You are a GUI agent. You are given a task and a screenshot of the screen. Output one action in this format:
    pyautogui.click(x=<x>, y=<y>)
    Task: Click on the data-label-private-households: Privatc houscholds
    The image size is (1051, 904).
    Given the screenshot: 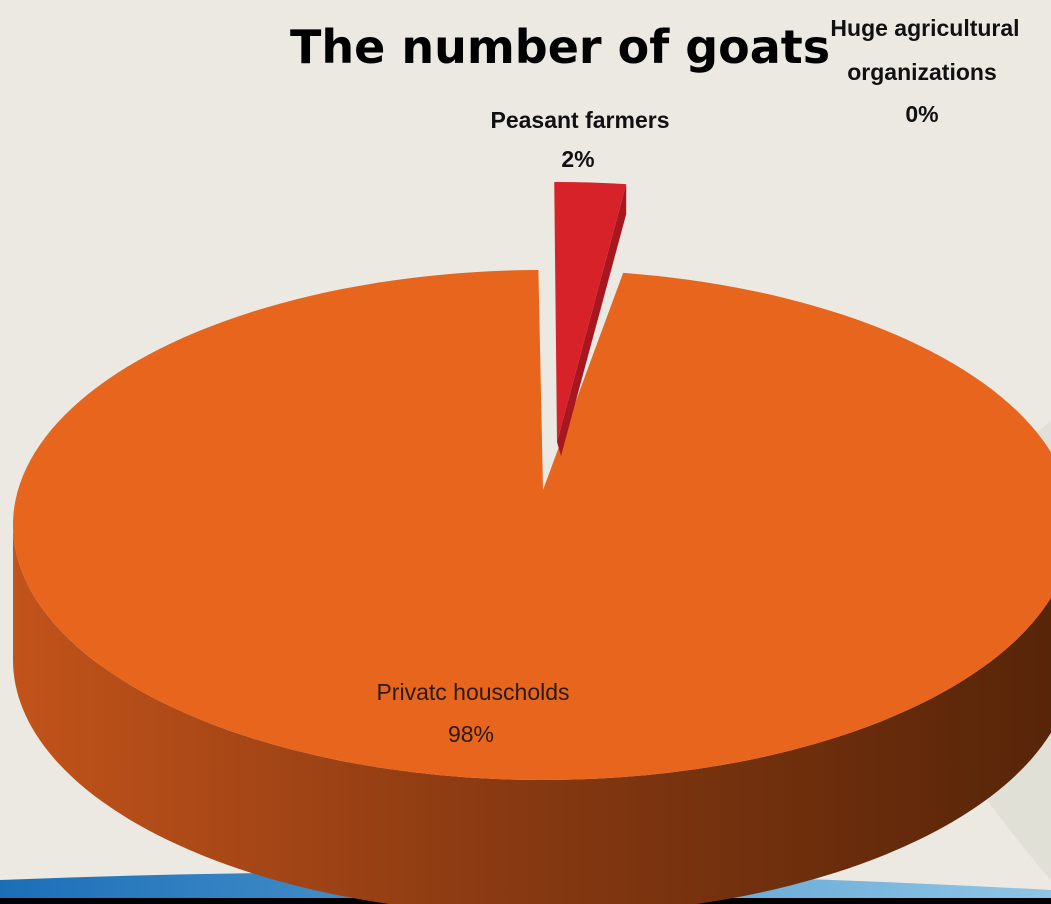 What is the action you would take?
    pyautogui.click(x=472, y=692)
    